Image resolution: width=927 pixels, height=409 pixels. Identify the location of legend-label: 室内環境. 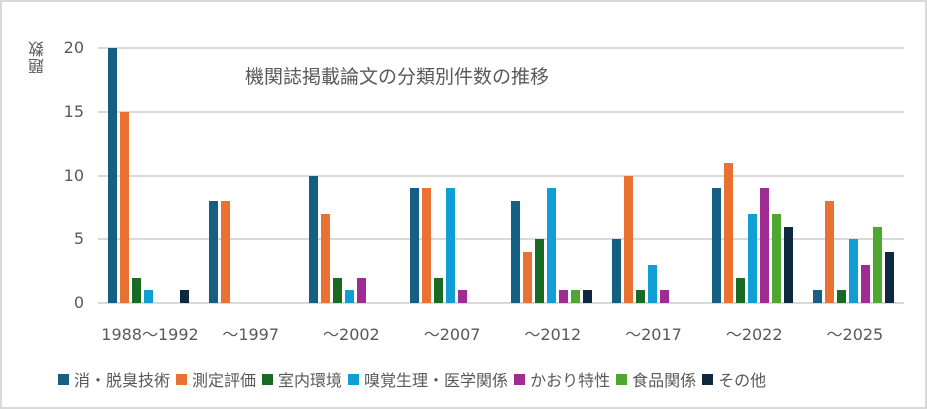
(310, 380).